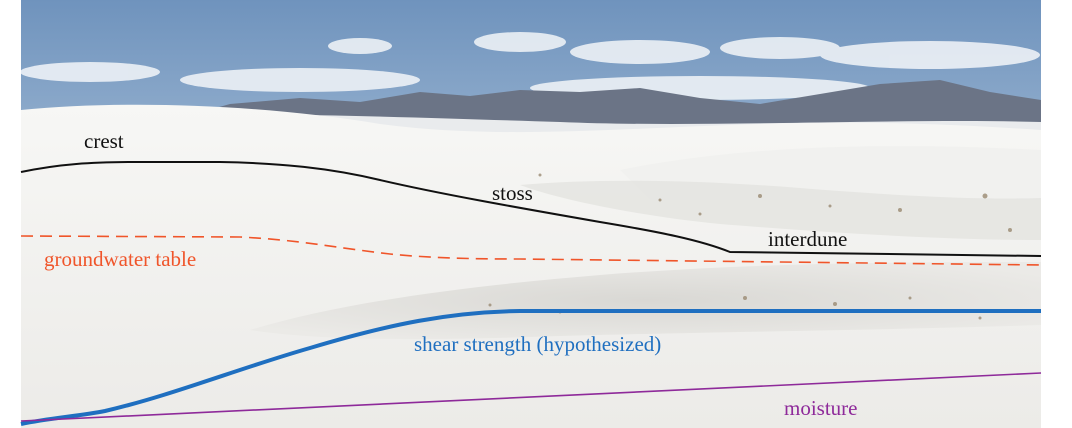 The image size is (1072, 428). I want to click on interdune-flat, so click(645, 301).